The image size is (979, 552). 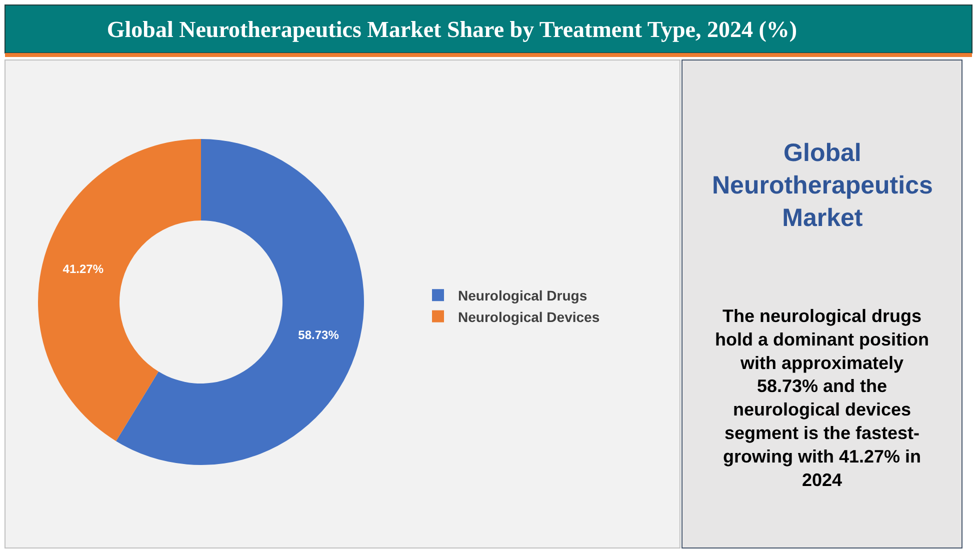 What do you see at coordinates (822, 398) in the screenshot?
I see `text: The neurological drugs hold a dominant position with approximately 58.73% and the neurological devices segment is the fastest-growing with 41.27% in 2024` at bounding box center [822, 398].